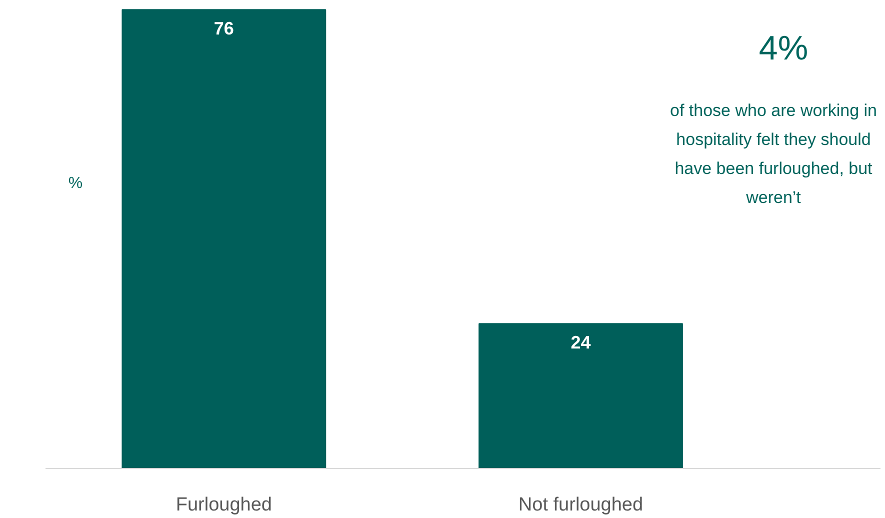  Describe the element at coordinates (773, 154) in the screenshot. I see `annotation: of those who are working in hospitality felt they should have been furloughed, but weren’t` at that location.